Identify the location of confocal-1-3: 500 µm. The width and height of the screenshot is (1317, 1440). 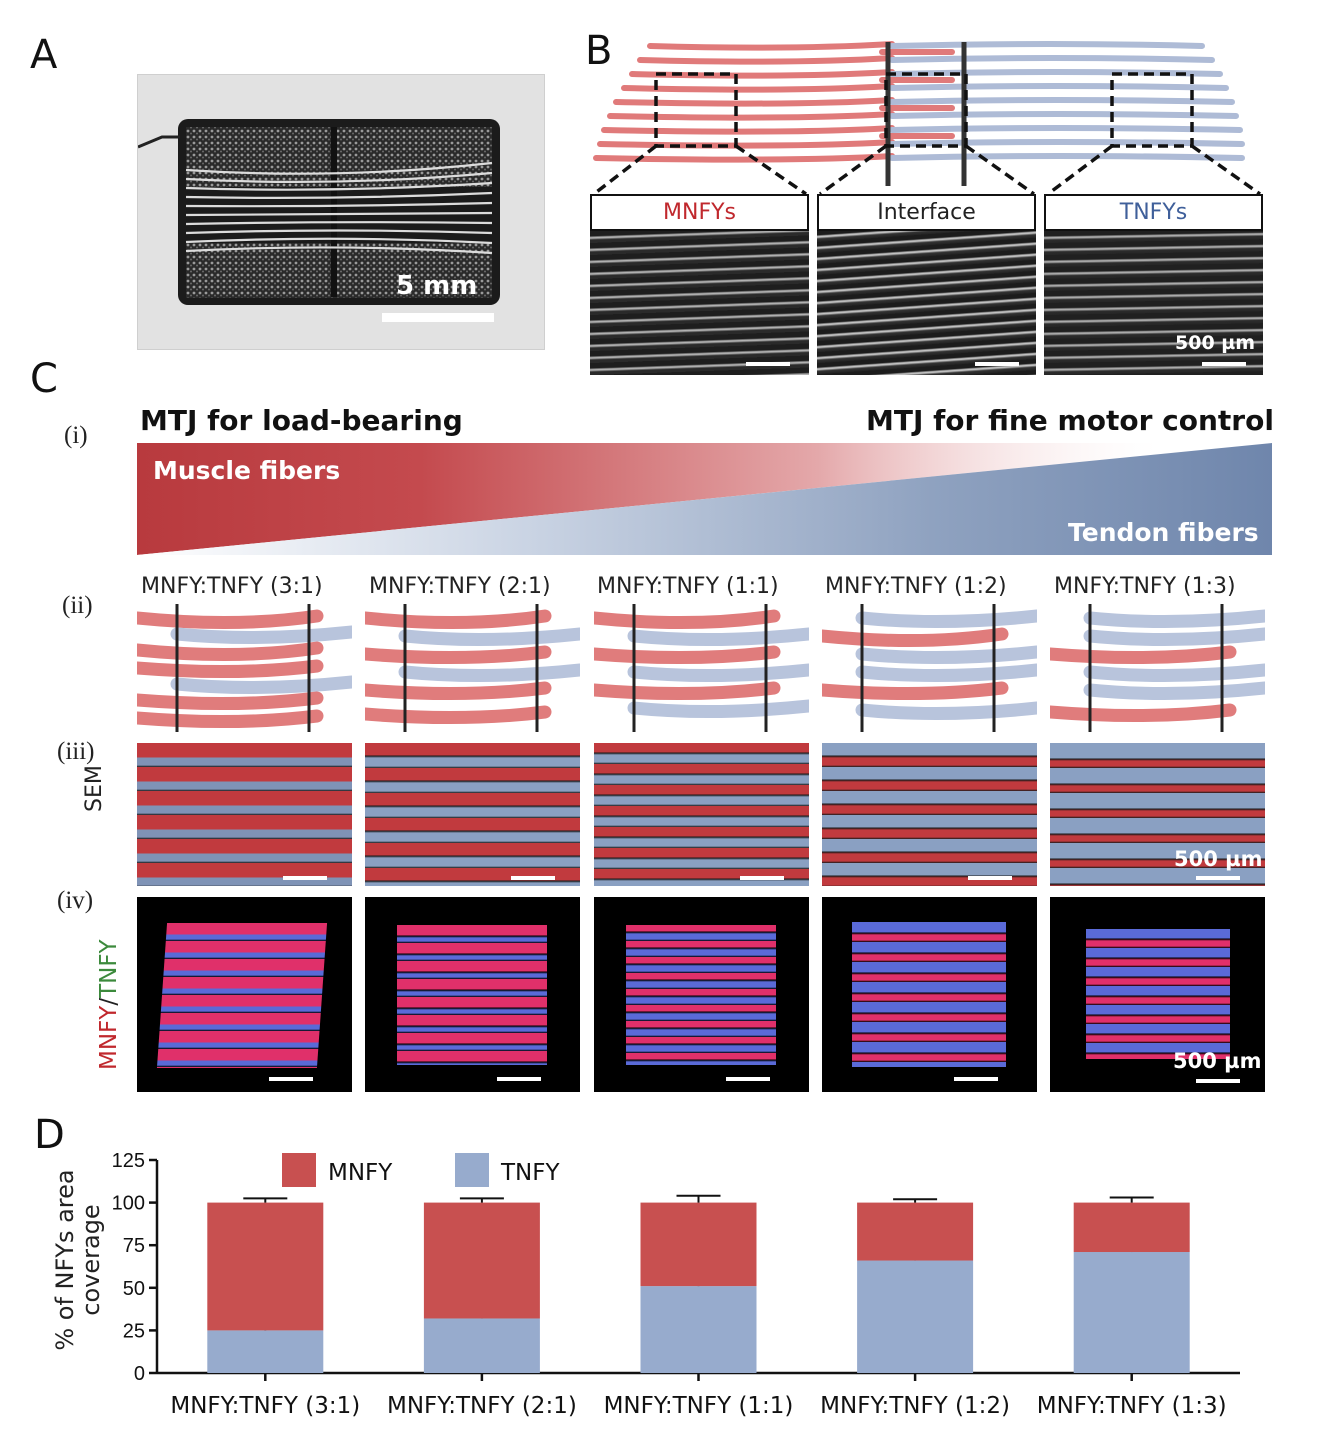
(1157, 994).